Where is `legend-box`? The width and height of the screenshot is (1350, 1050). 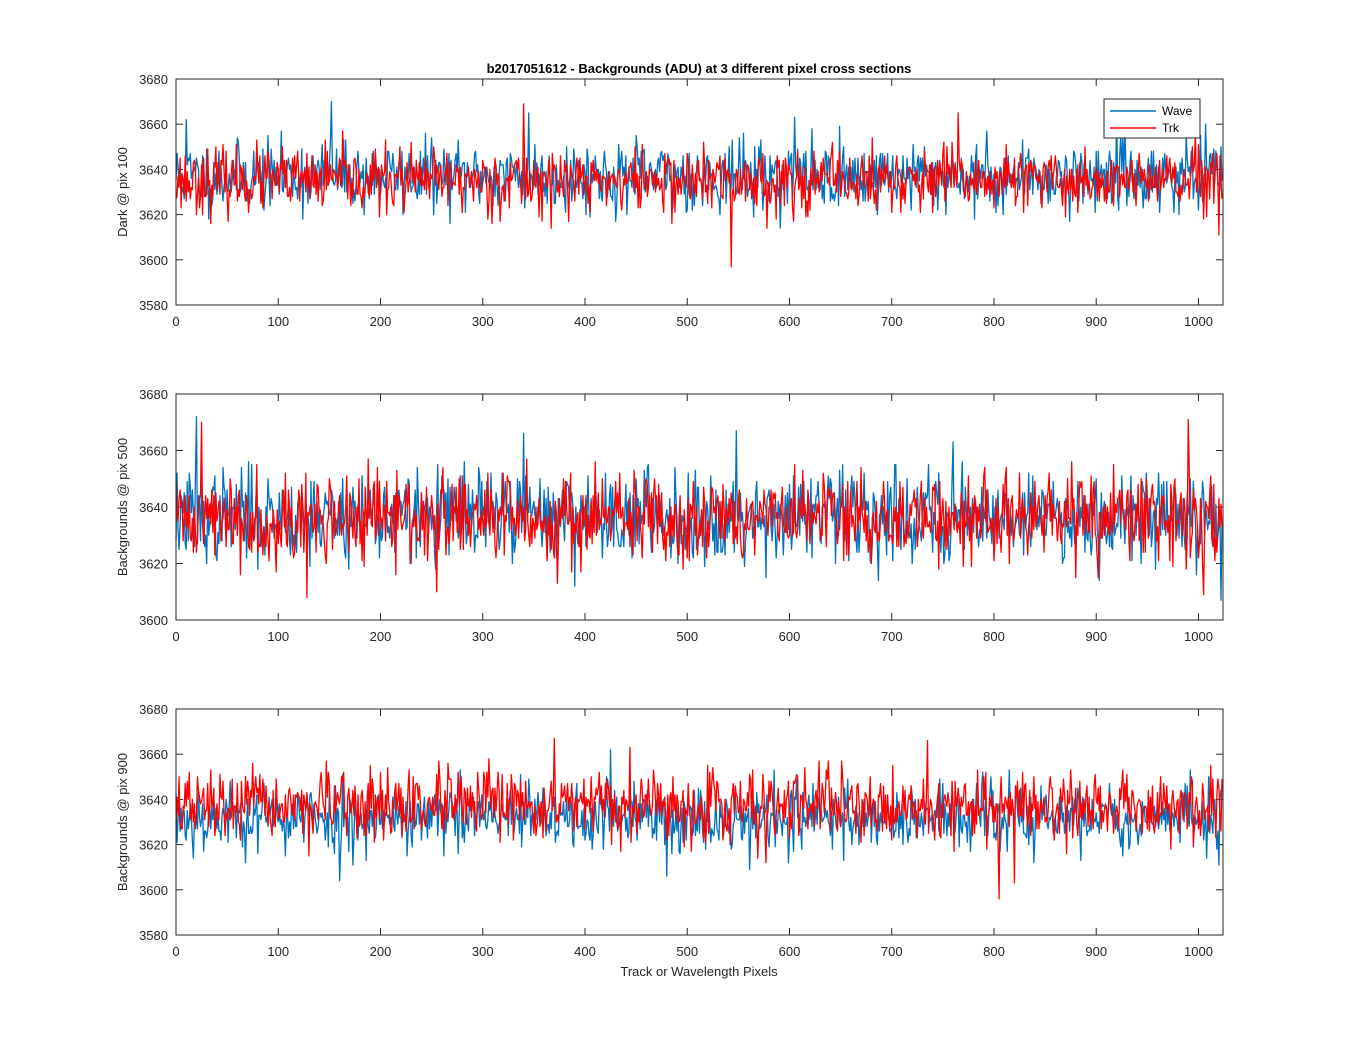 legend-box is located at coordinates (1152, 118).